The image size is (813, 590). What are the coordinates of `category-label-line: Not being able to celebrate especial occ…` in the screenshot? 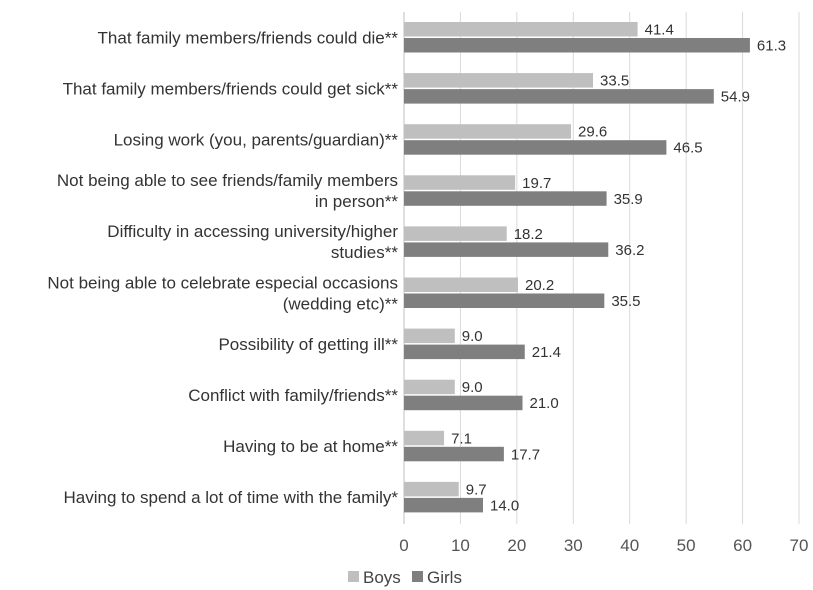 It's located at (222, 282).